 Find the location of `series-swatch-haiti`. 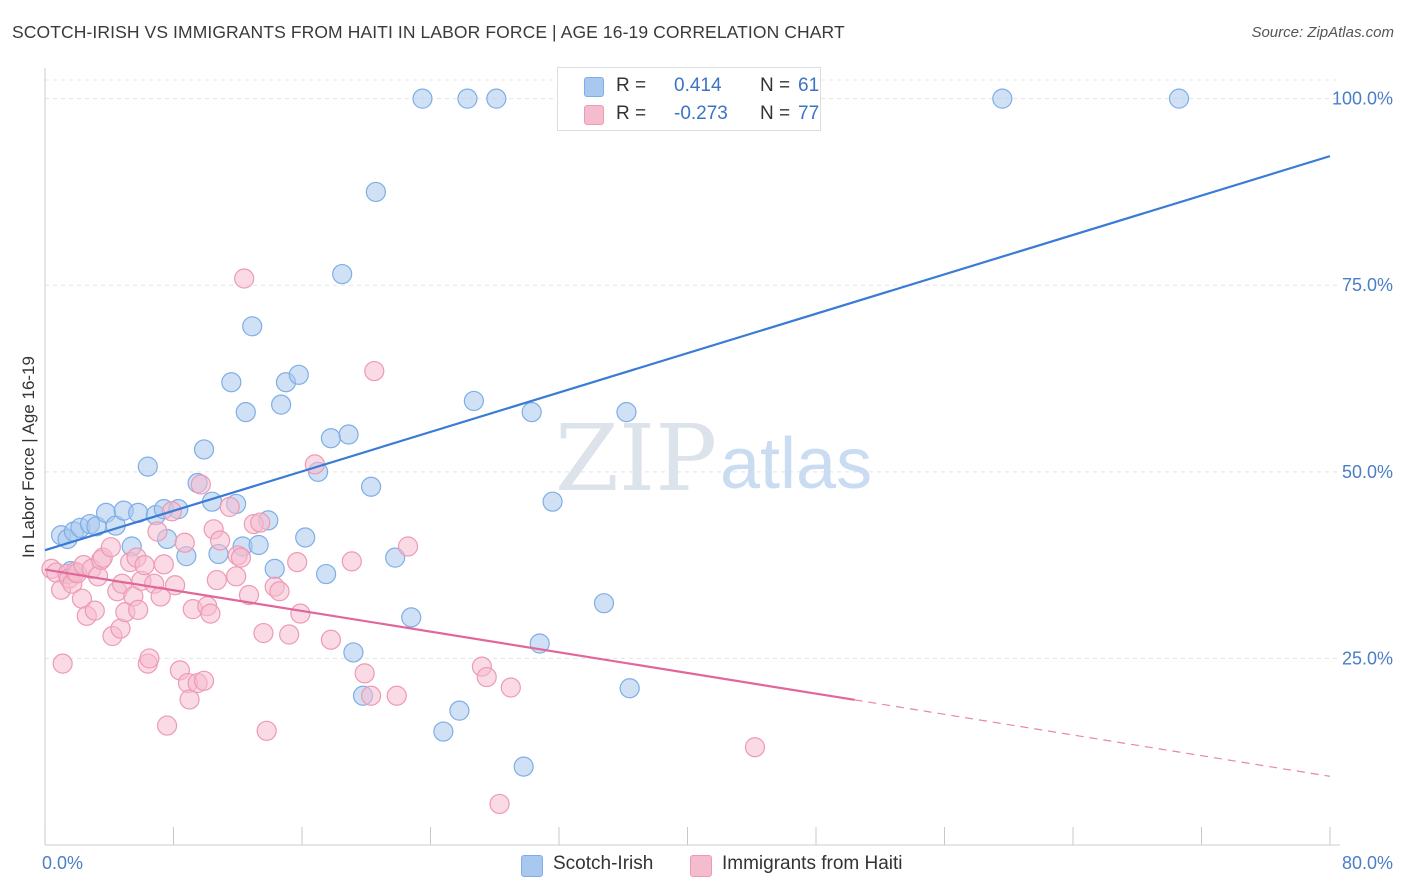

series-swatch-haiti is located at coordinates (701, 866).